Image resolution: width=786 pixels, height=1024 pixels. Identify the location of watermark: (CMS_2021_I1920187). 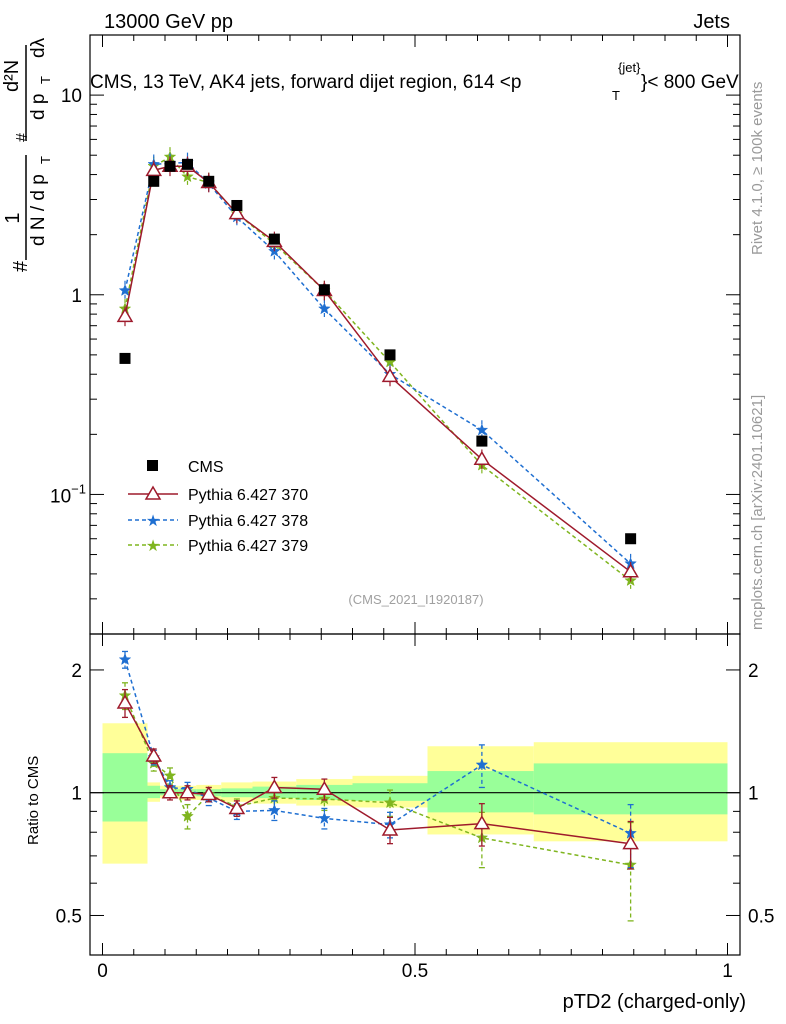
(415, 599).